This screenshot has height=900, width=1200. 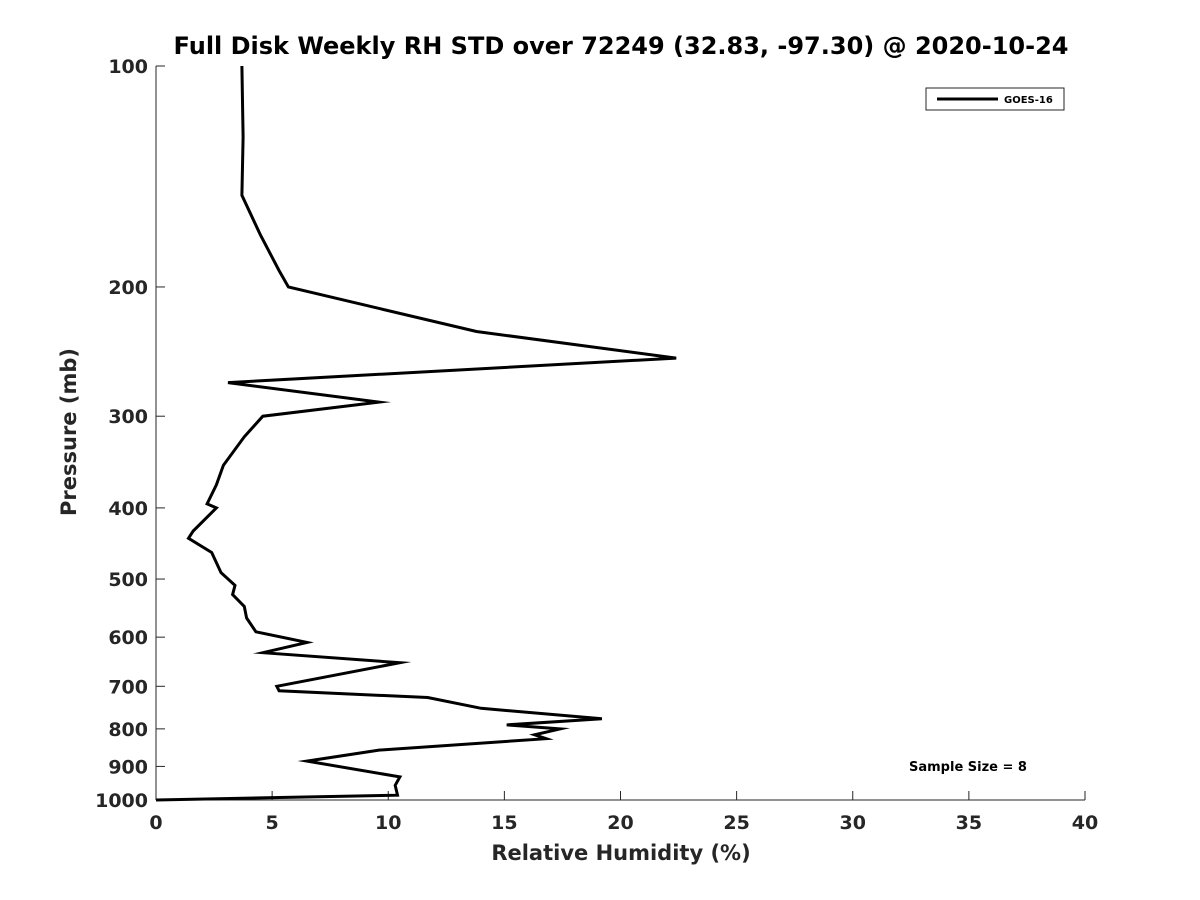 What do you see at coordinates (736, 823) in the screenshot?
I see `x-tick-label: 25` at bounding box center [736, 823].